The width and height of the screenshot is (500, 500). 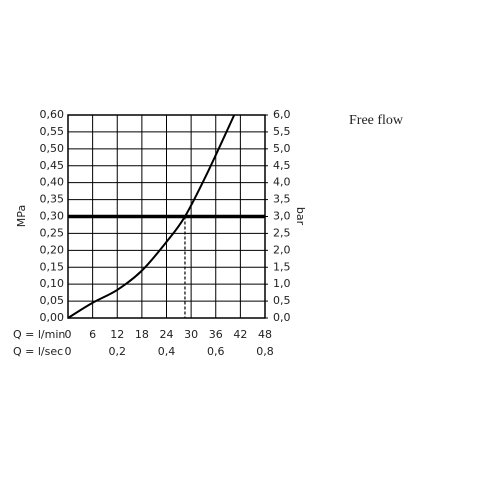 What do you see at coordinates (282, 199) in the screenshot?
I see `y2-tick-label: 3,5` at bounding box center [282, 199].